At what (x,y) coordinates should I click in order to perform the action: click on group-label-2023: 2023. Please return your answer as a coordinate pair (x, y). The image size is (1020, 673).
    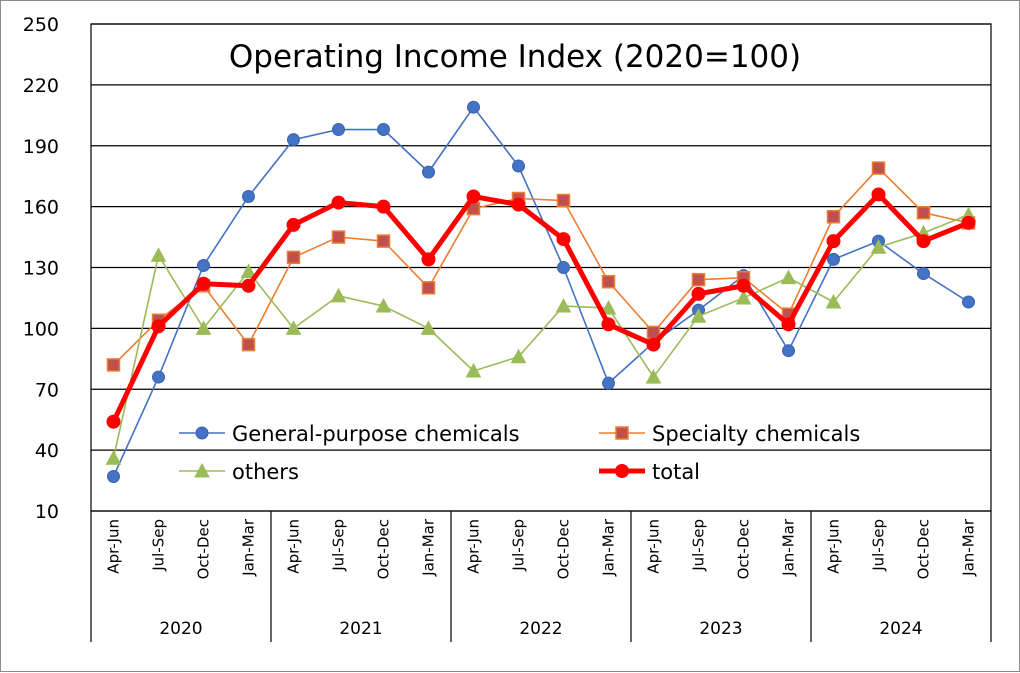
    Looking at the image, I should click on (720, 629).